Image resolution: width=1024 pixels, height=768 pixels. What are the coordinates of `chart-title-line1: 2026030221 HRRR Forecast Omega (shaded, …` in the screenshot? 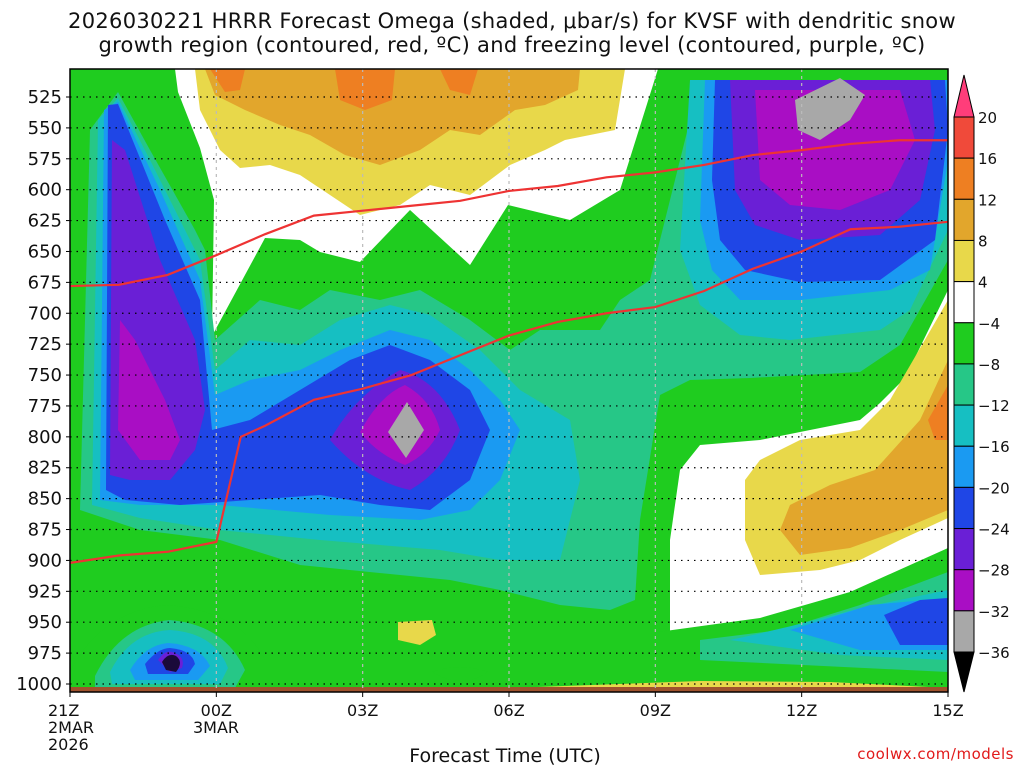 It's located at (512, 21).